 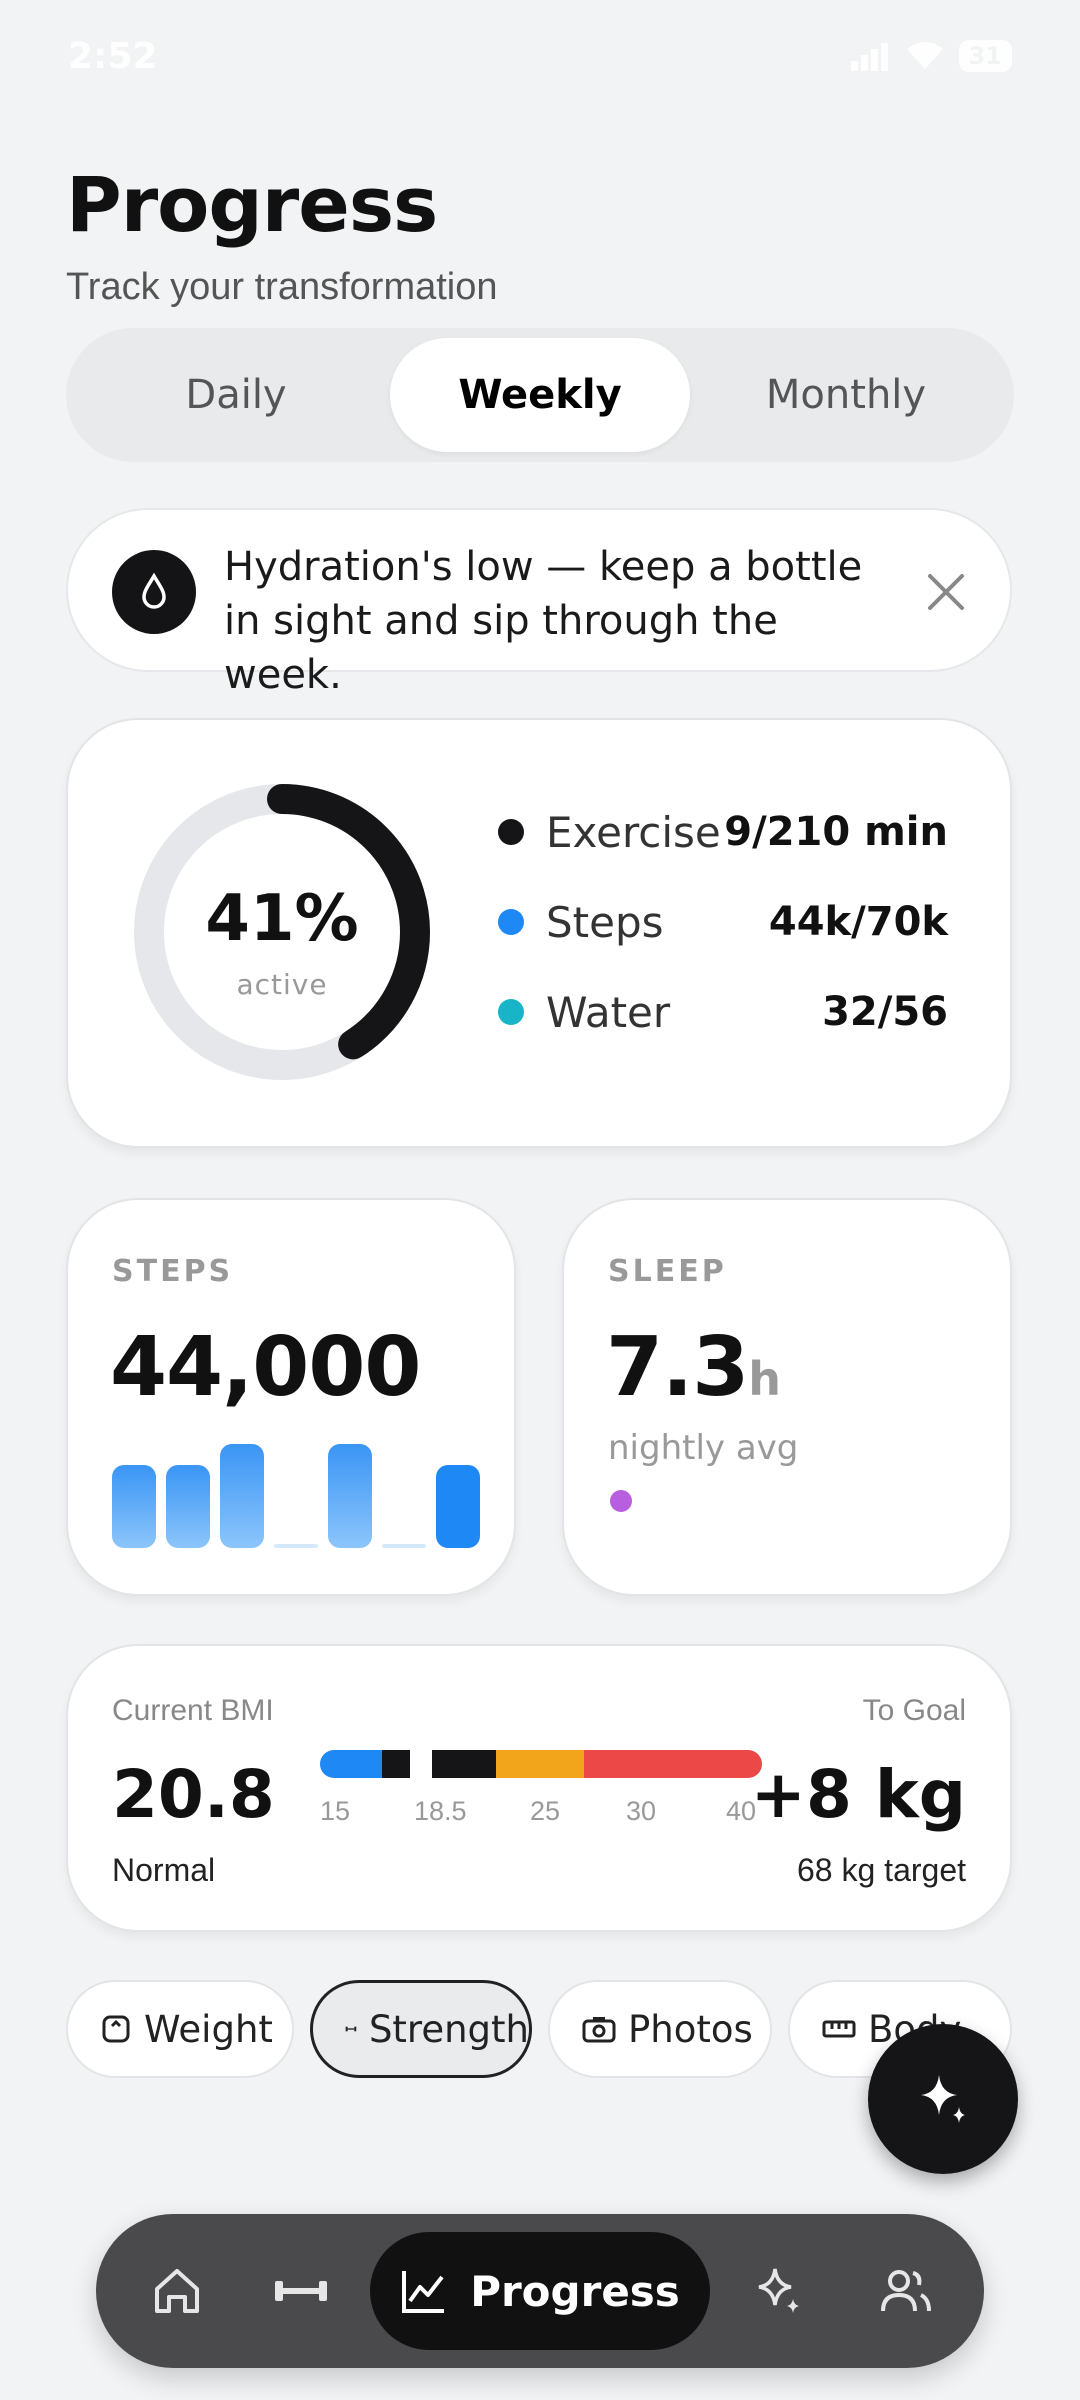 I want to click on chart-icon, so click(x=423, y=2292).